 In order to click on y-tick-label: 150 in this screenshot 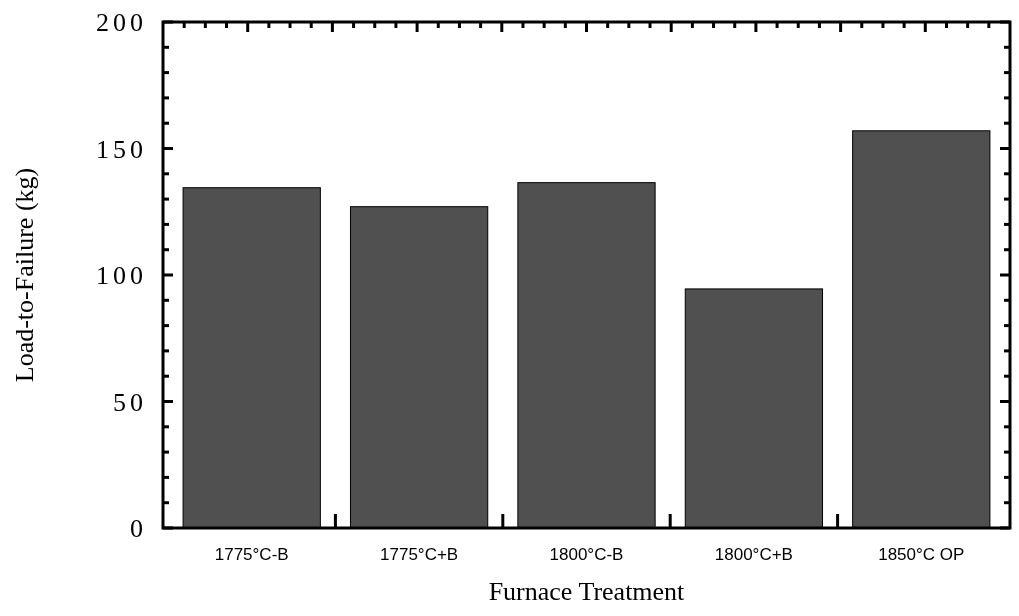, I will do `click(121, 149)`.